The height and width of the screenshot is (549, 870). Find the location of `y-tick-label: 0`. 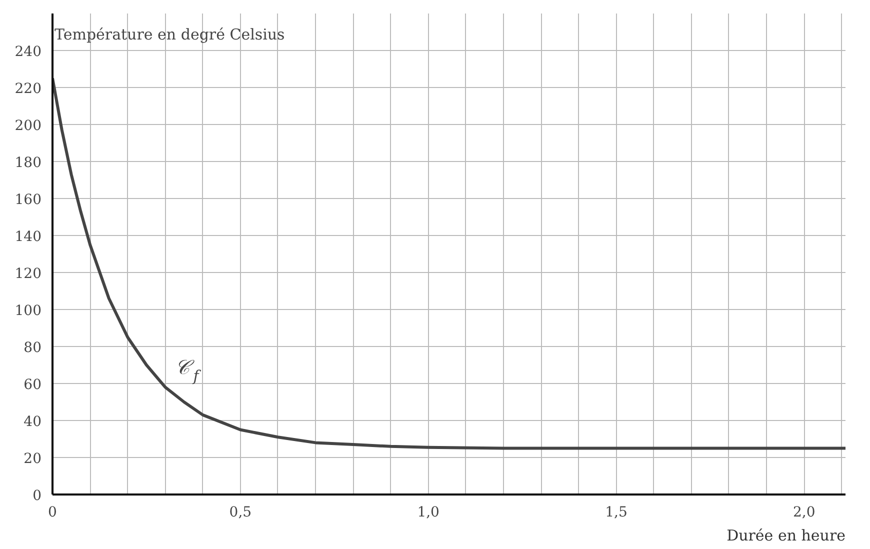

y-tick-label: 0 is located at coordinates (37, 496).